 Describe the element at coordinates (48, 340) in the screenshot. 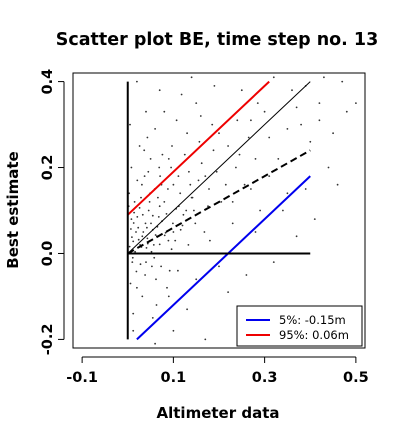

I see `y-tick-label: -0.2` at that location.